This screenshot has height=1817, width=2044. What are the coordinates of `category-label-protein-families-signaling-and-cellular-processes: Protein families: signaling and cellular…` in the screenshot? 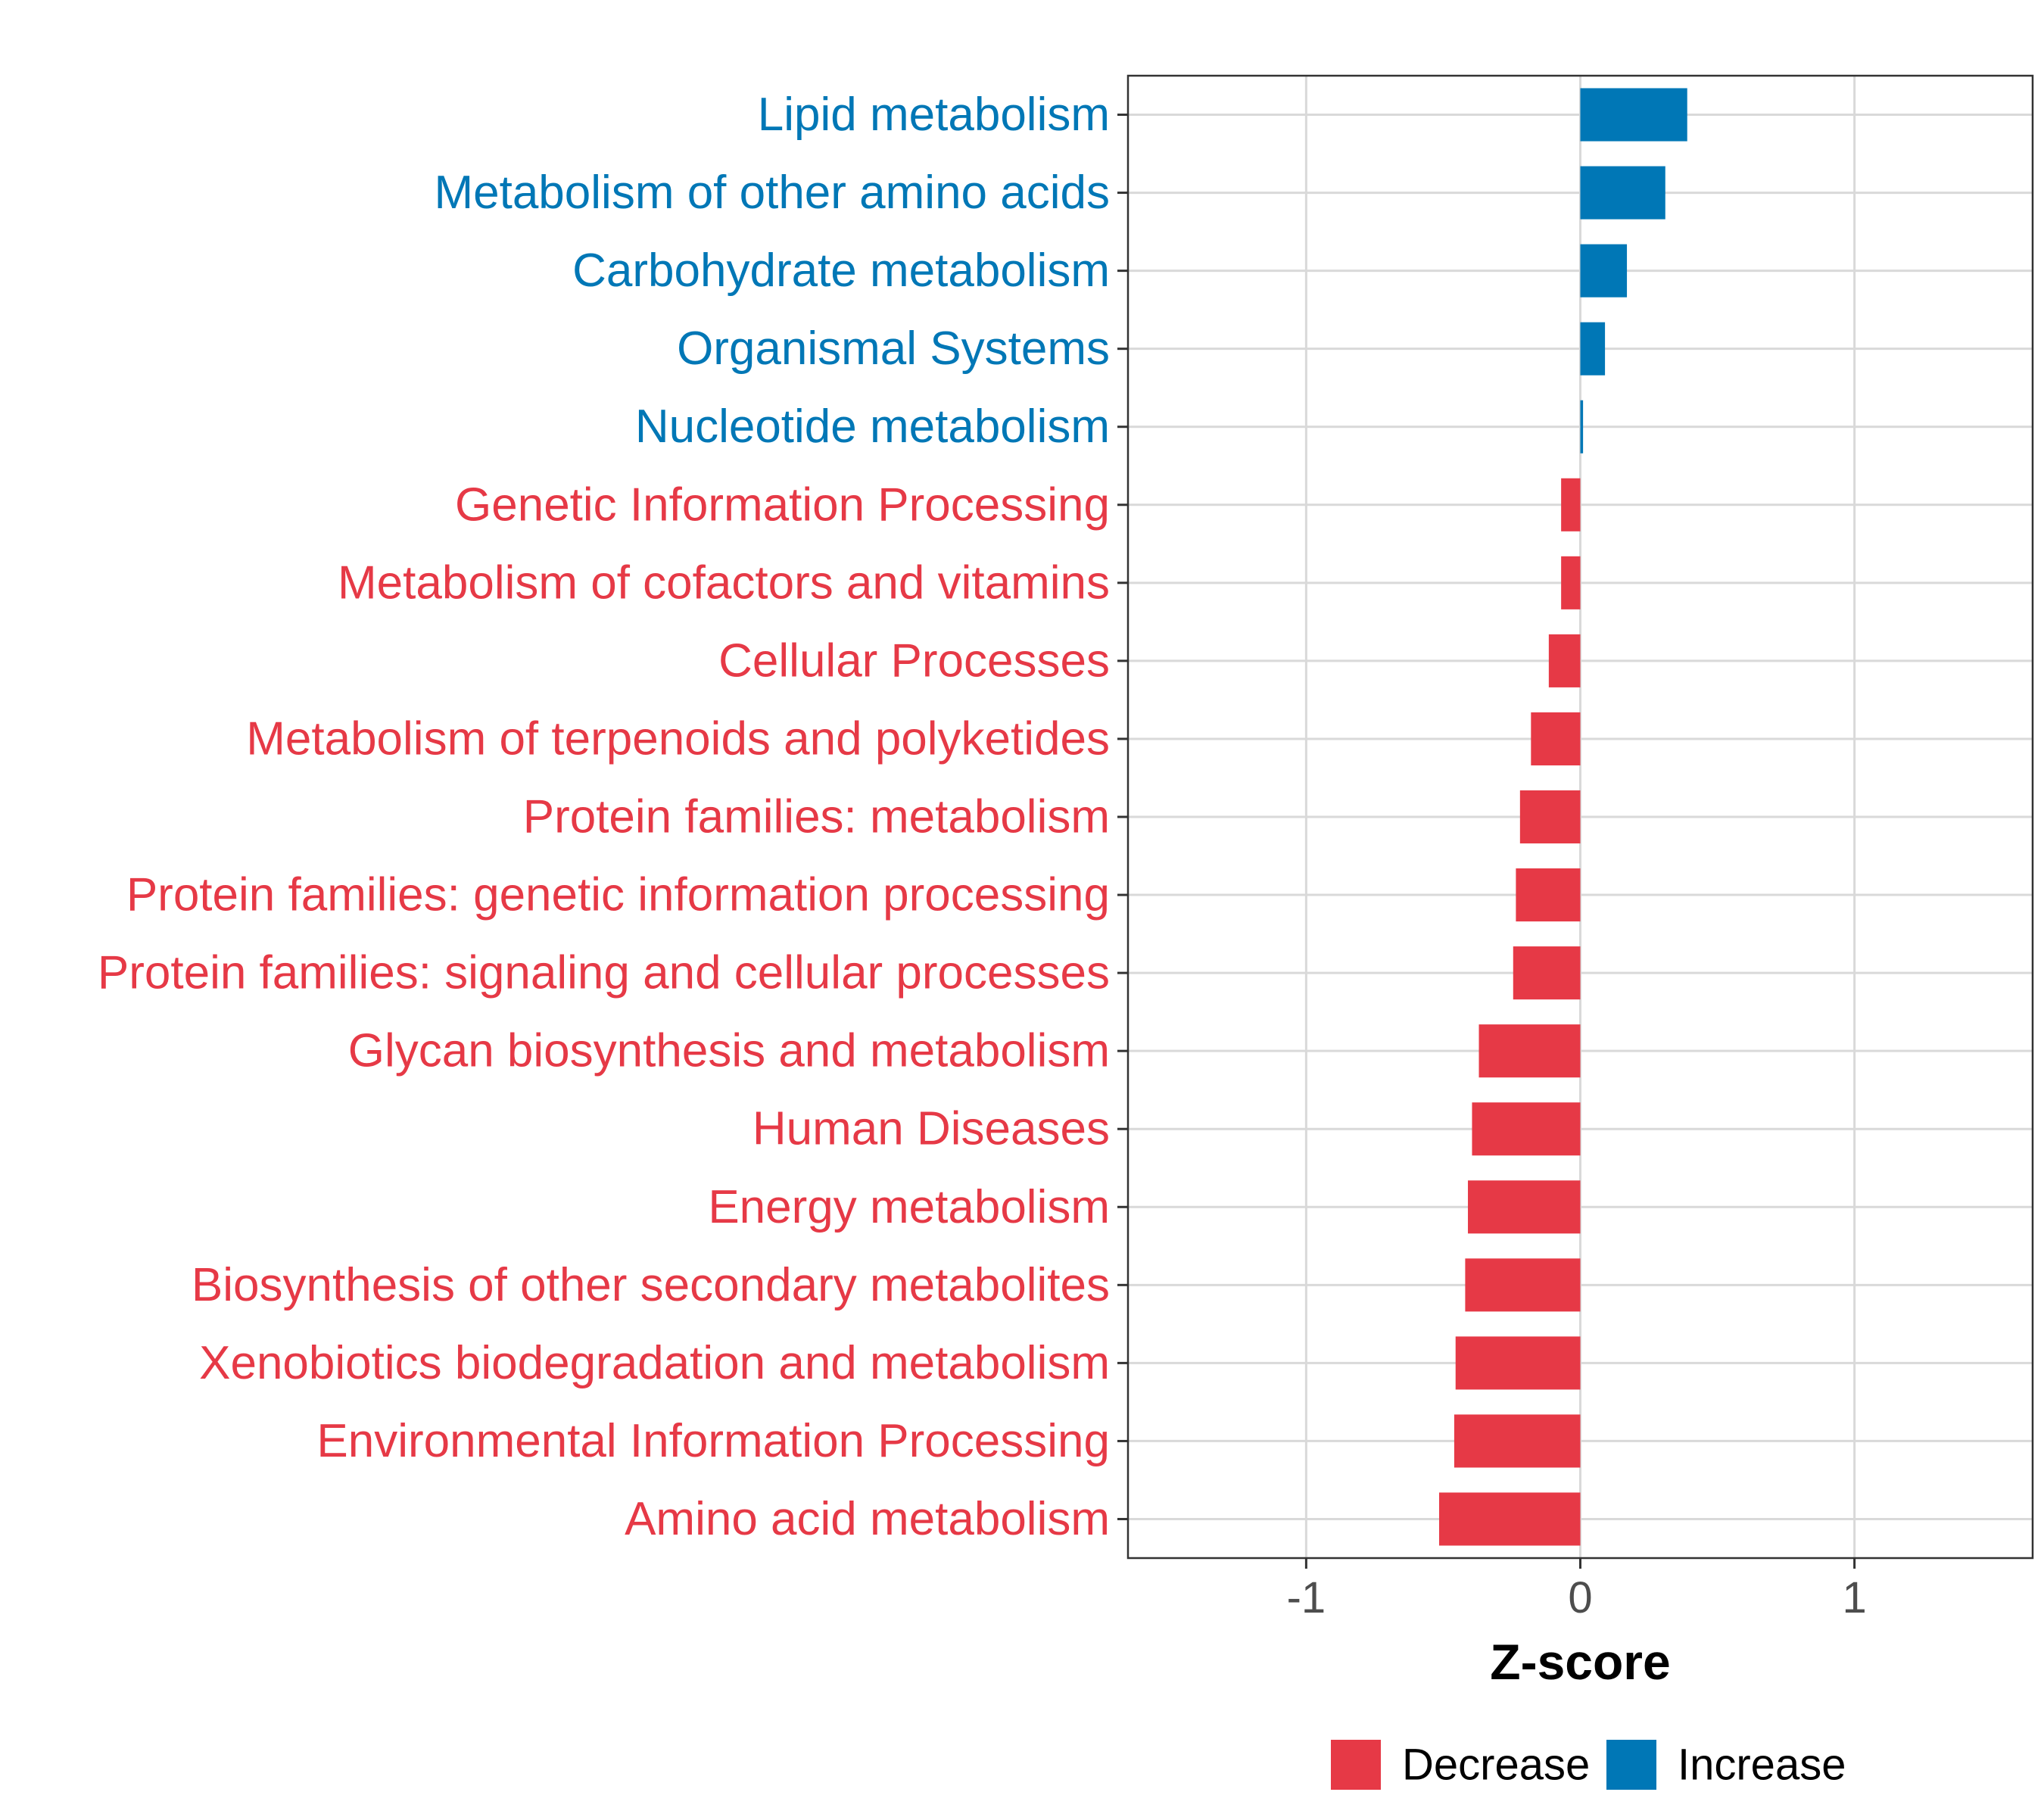 It's located at (604, 973).